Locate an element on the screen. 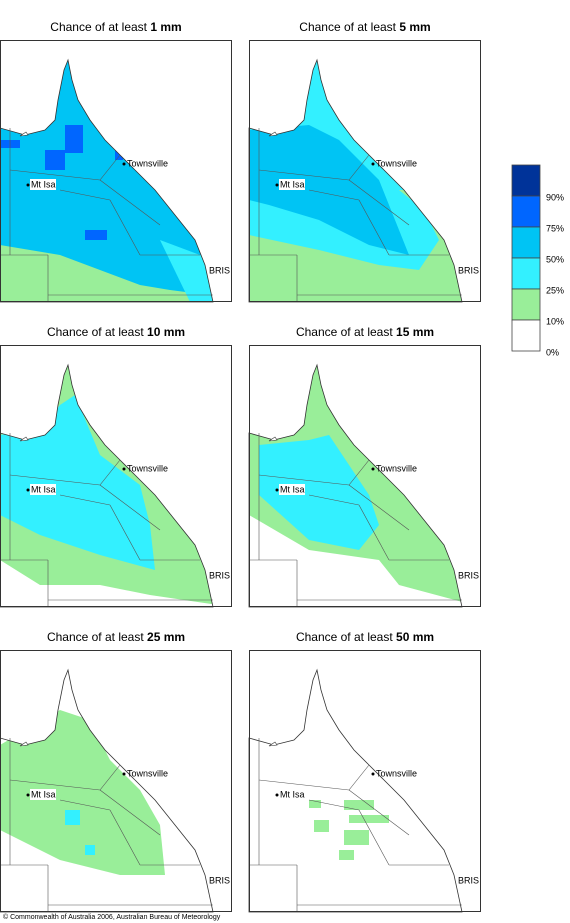 The height and width of the screenshot is (923, 570). legend-label: 25% is located at coordinates (555, 290).